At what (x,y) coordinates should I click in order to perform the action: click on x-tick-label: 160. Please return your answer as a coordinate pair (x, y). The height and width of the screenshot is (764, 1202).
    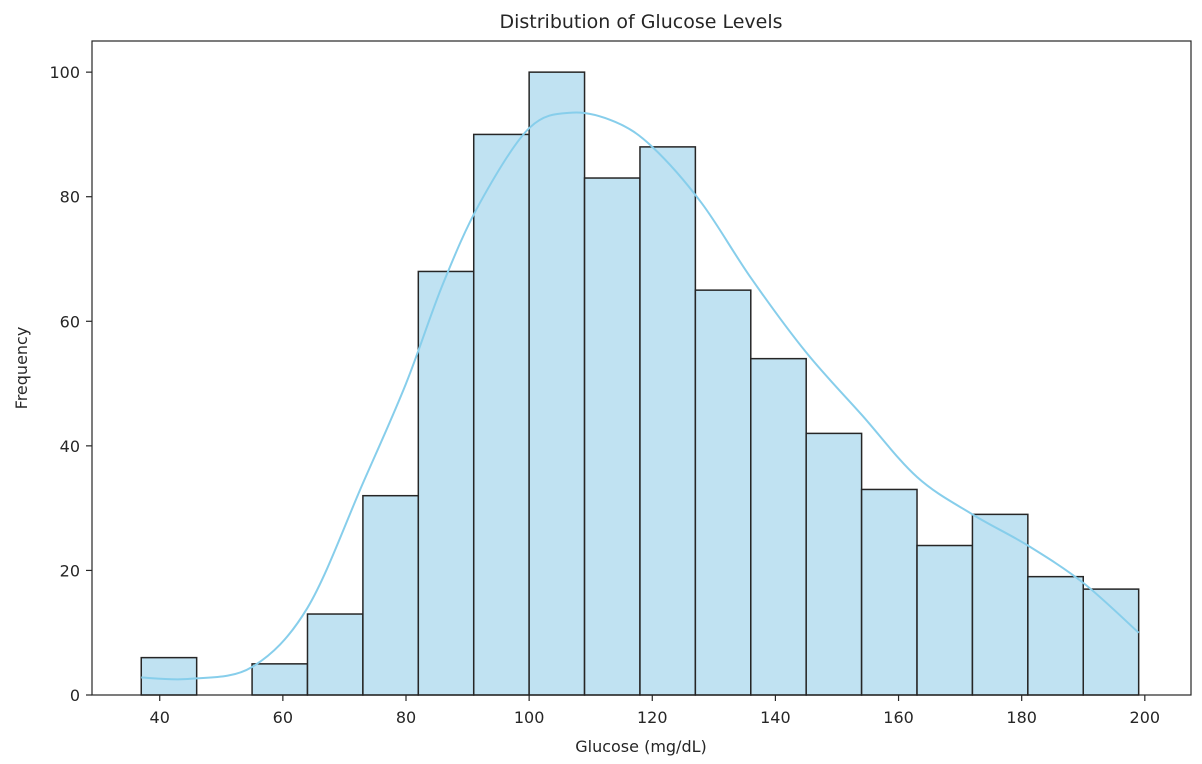
    Looking at the image, I should click on (898, 717).